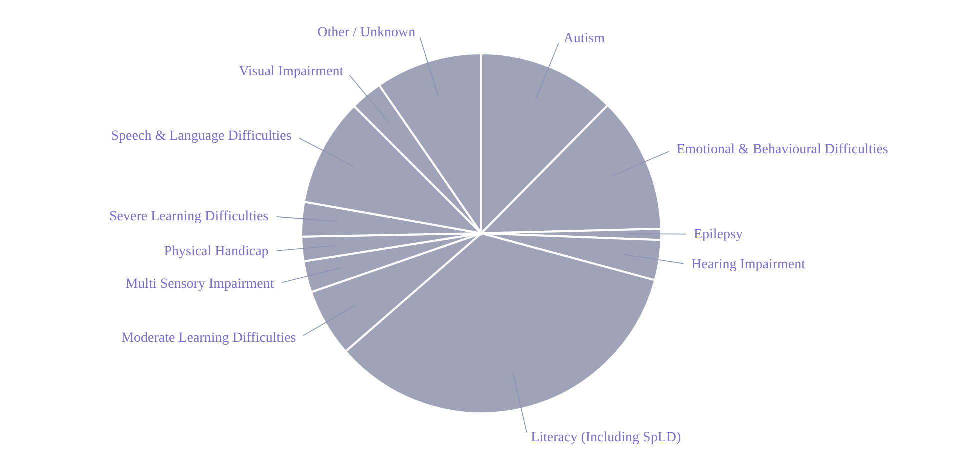 This screenshot has width=963, height=467. Describe the element at coordinates (718, 234) in the screenshot. I see `slice-label: Epilepsy` at that location.